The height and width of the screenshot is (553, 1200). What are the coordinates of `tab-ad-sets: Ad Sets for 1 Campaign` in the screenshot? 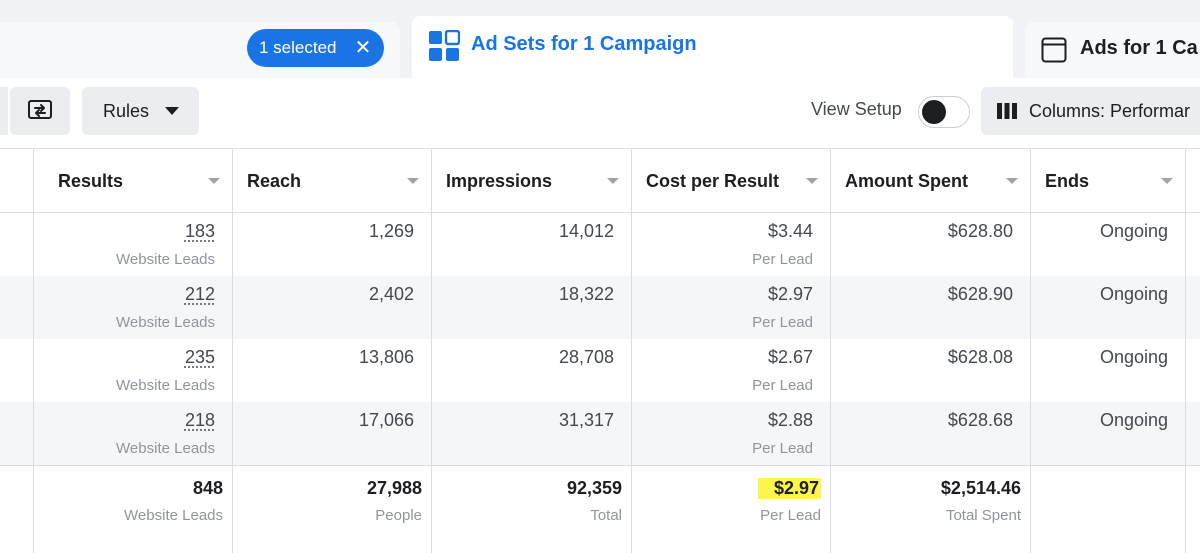 It's located at (712, 47).